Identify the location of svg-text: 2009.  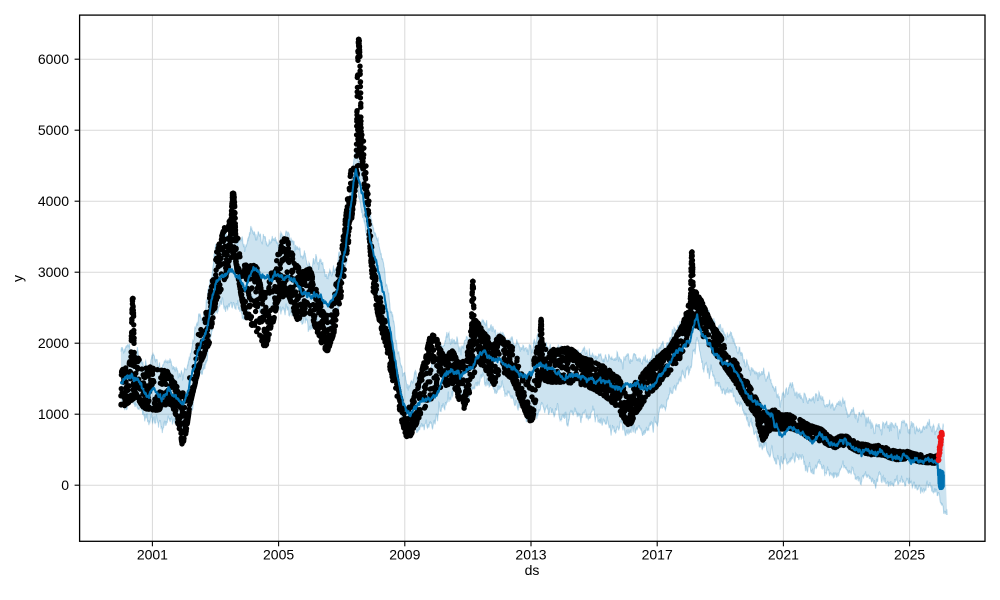
(404, 555).